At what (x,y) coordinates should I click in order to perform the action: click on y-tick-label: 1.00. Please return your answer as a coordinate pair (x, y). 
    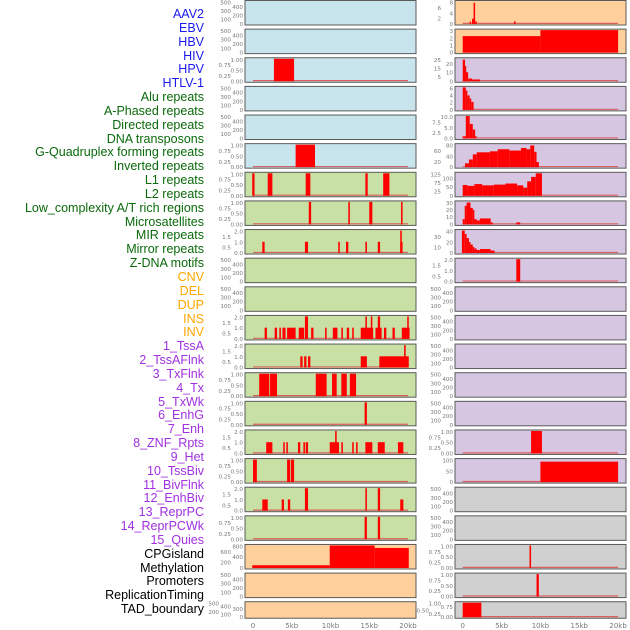
    Looking at the image, I should click on (237, 175).